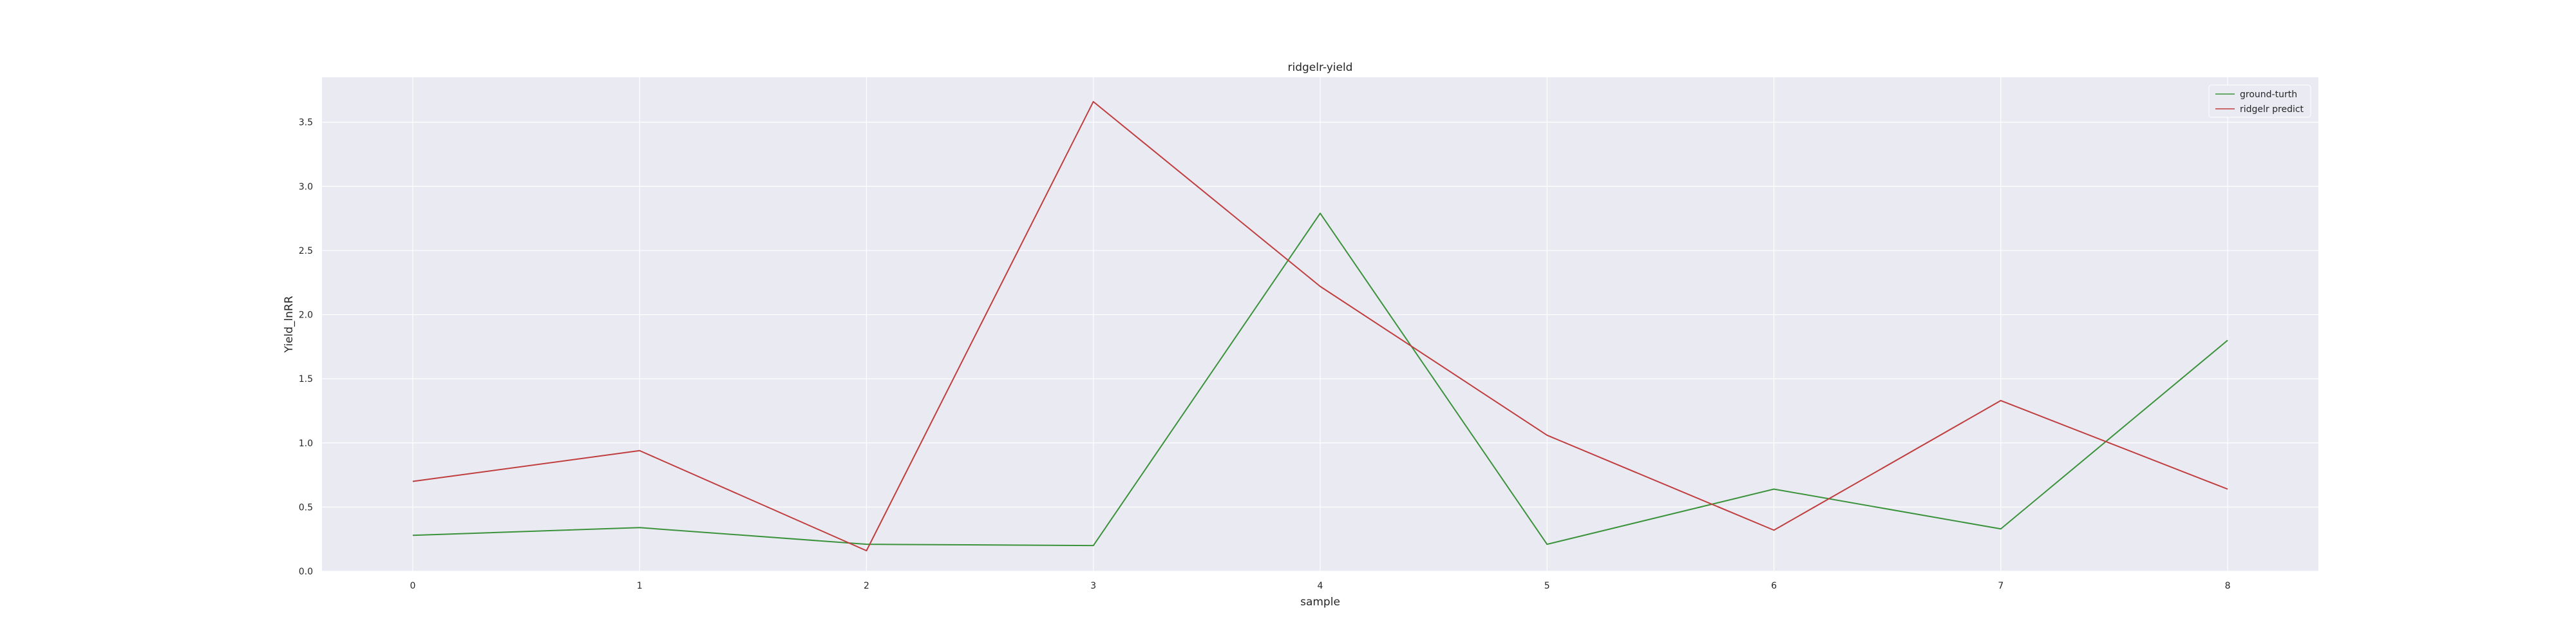 This screenshot has height=644, width=2576. Describe the element at coordinates (2228, 586) in the screenshot. I see `x-tick-label: 8` at that location.